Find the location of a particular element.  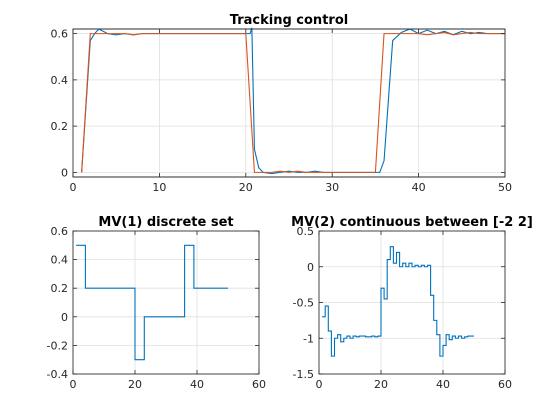

x-tick-label: 10 is located at coordinates (159, 187).